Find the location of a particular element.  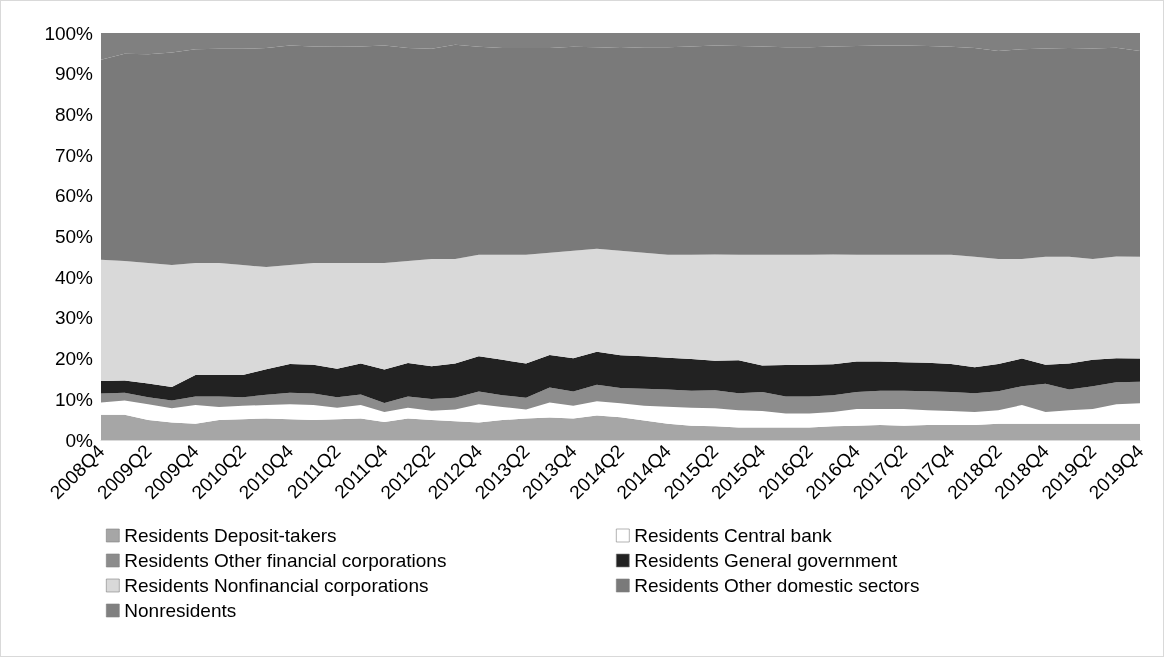

legend-label: Residents Other financial corporations is located at coordinates (285, 560).